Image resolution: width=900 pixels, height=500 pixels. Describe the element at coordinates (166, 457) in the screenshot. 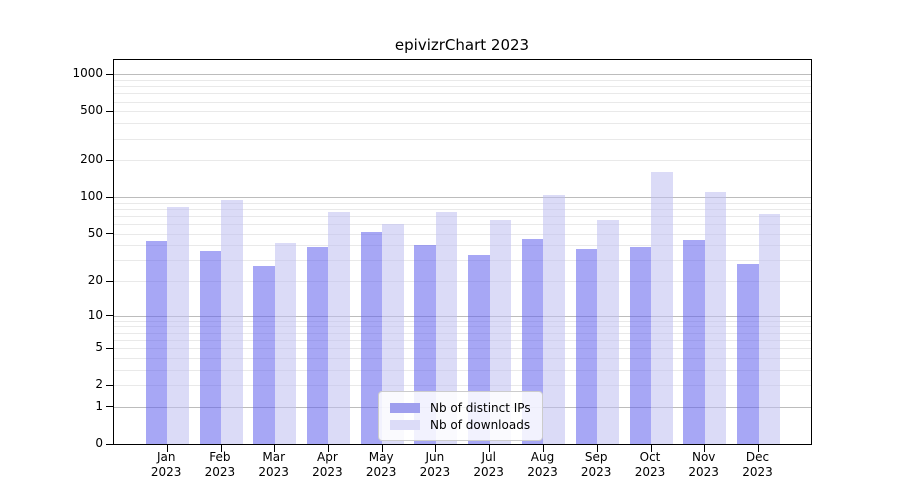

I see `x-tick-month: Jan` at that location.